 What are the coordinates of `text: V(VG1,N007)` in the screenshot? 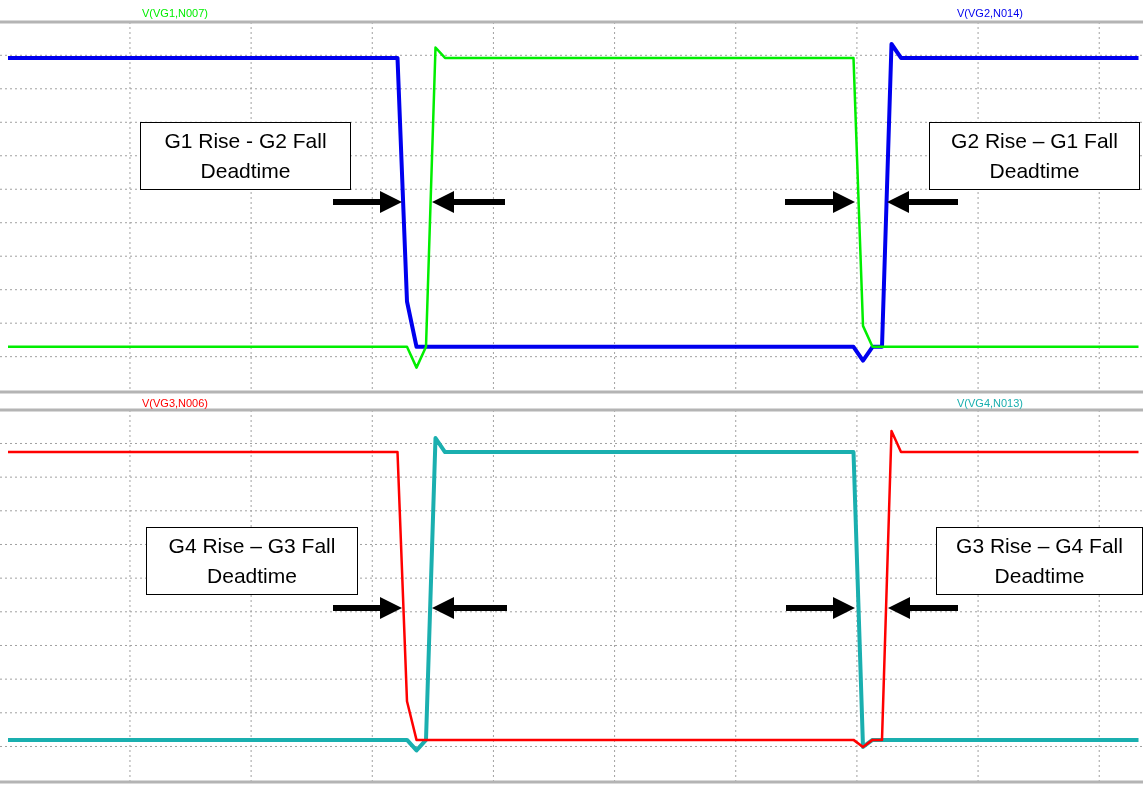 It's located at (175, 13).